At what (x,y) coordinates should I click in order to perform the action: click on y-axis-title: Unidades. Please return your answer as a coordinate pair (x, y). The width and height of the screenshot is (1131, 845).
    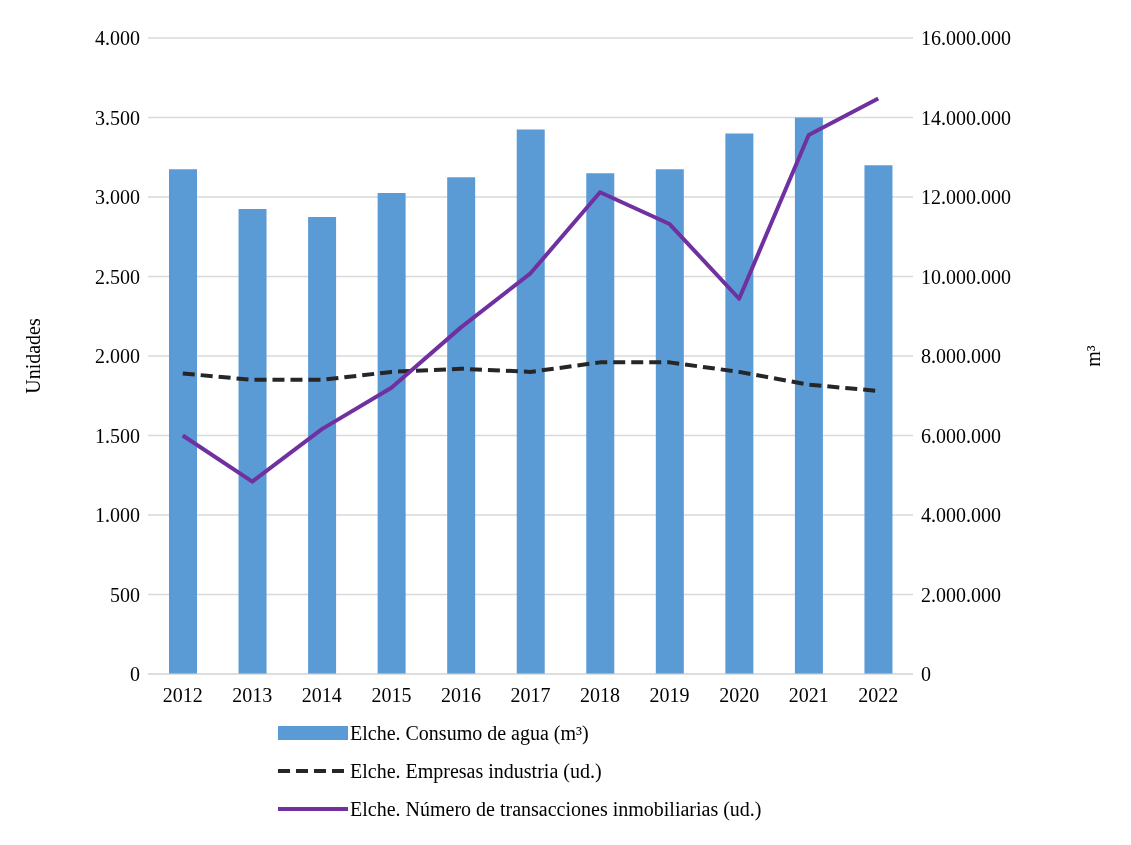
    Looking at the image, I should click on (33, 356).